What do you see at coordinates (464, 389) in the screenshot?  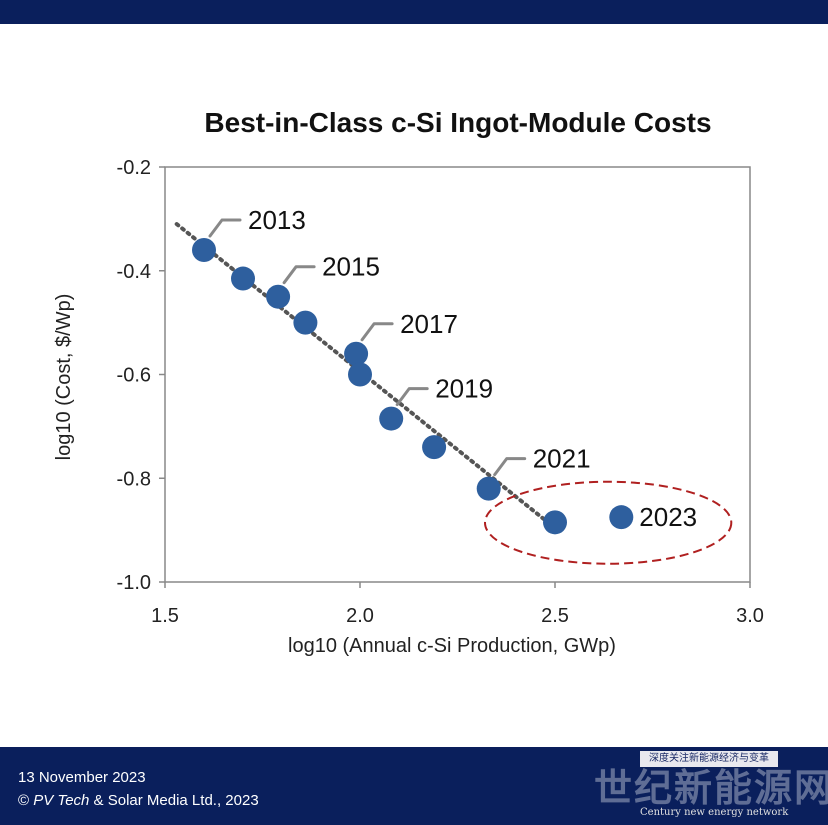 I see `year-label: 2019` at bounding box center [464, 389].